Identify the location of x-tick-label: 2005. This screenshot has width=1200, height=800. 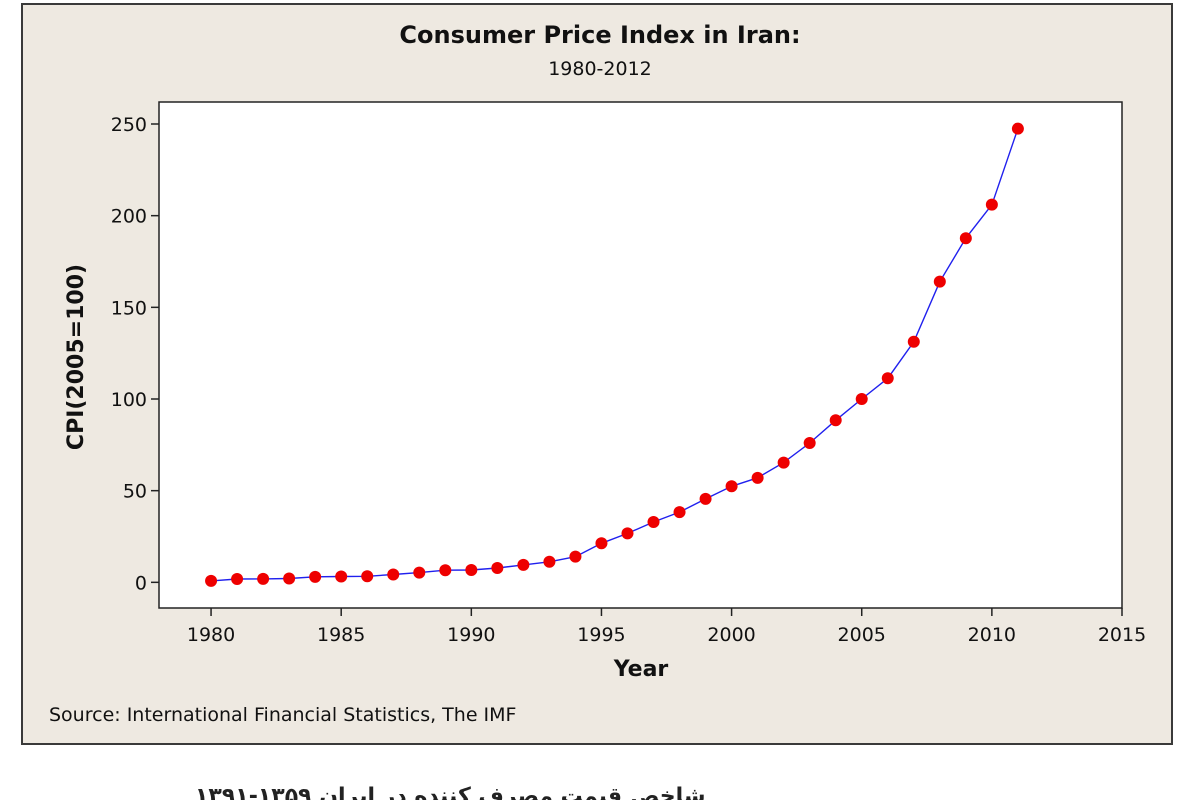
(862, 635).